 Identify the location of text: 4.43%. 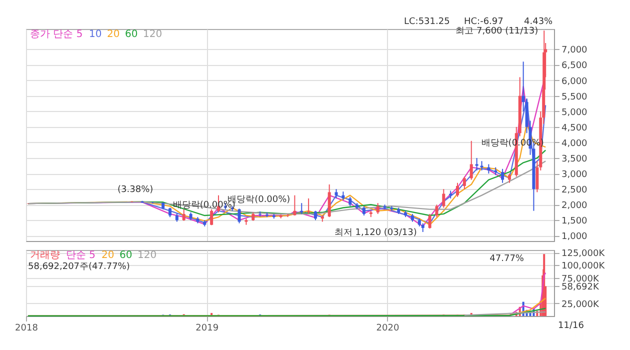
(539, 22).